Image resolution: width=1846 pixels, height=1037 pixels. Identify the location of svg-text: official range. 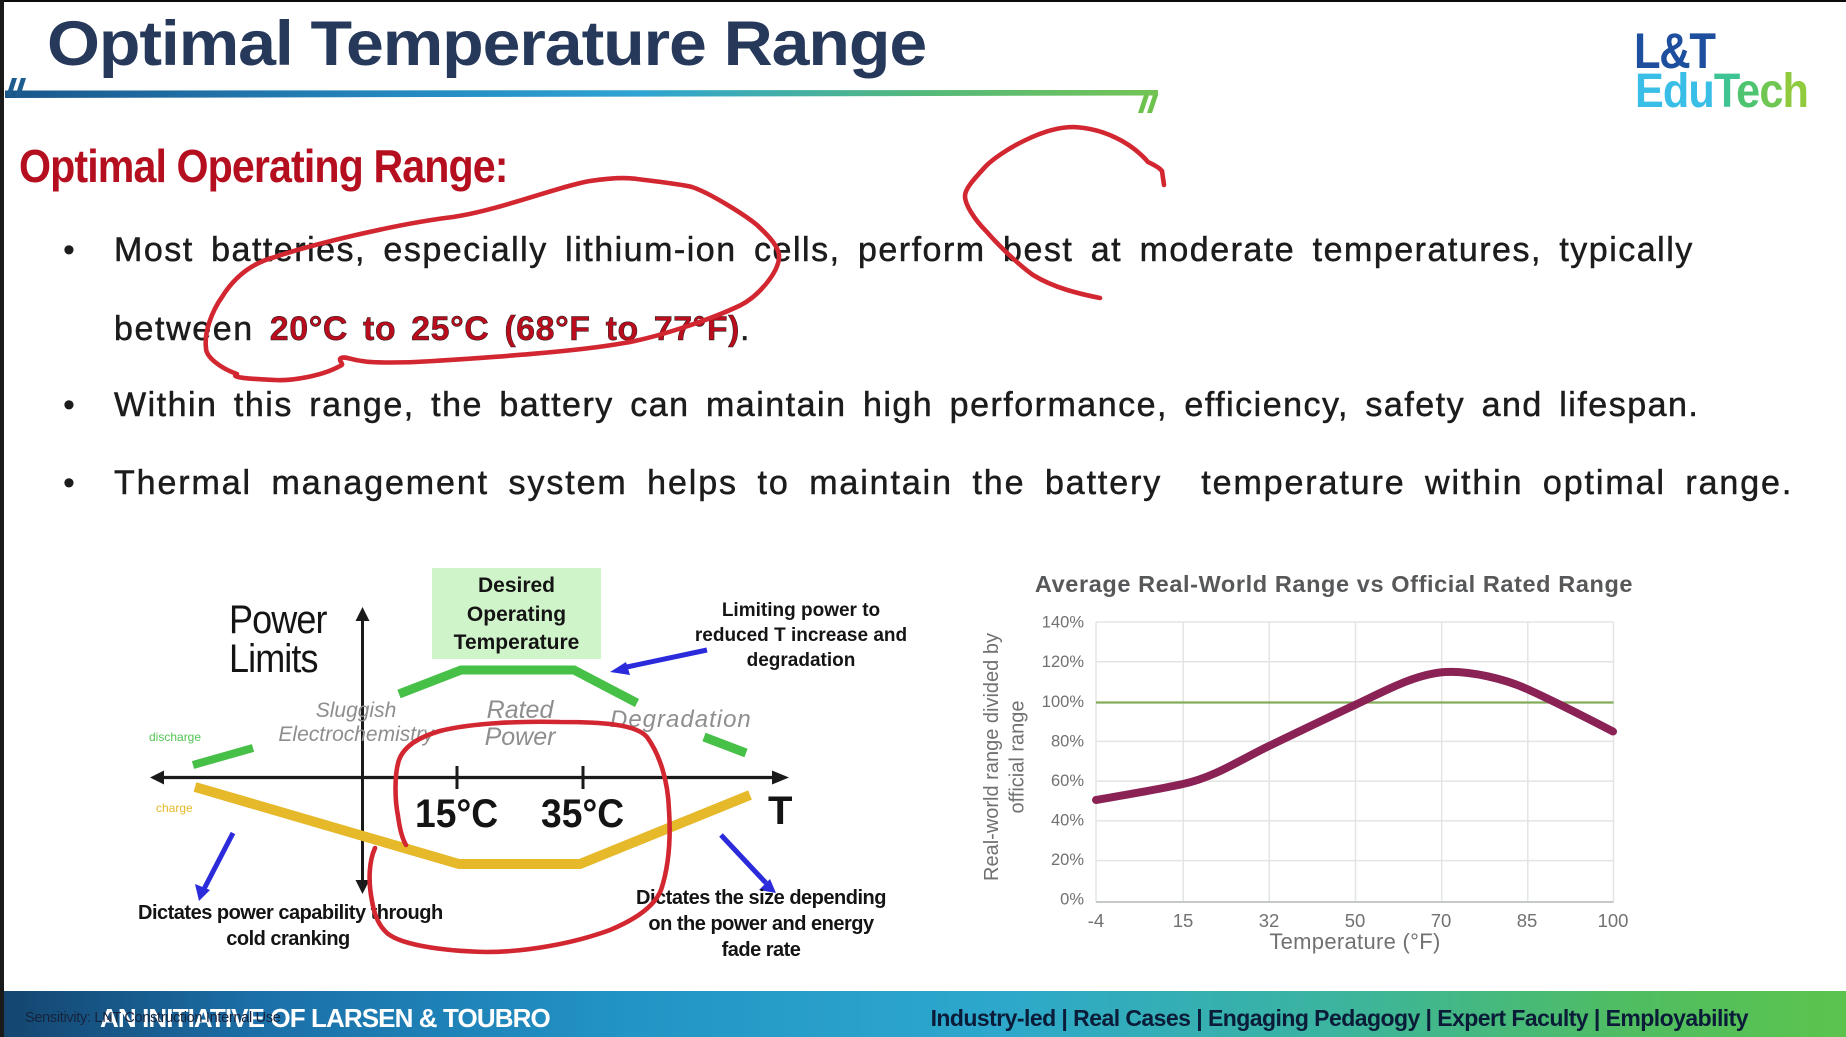
(1018, 756).